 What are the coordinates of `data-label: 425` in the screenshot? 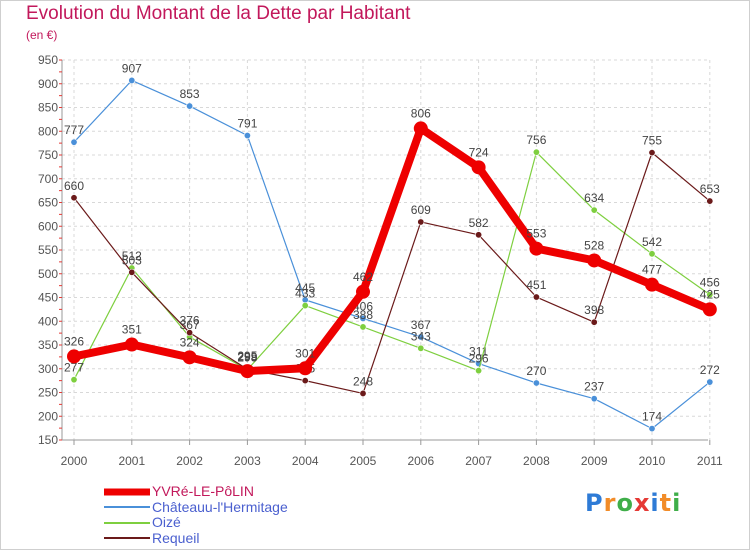 It's located at (710, 294).